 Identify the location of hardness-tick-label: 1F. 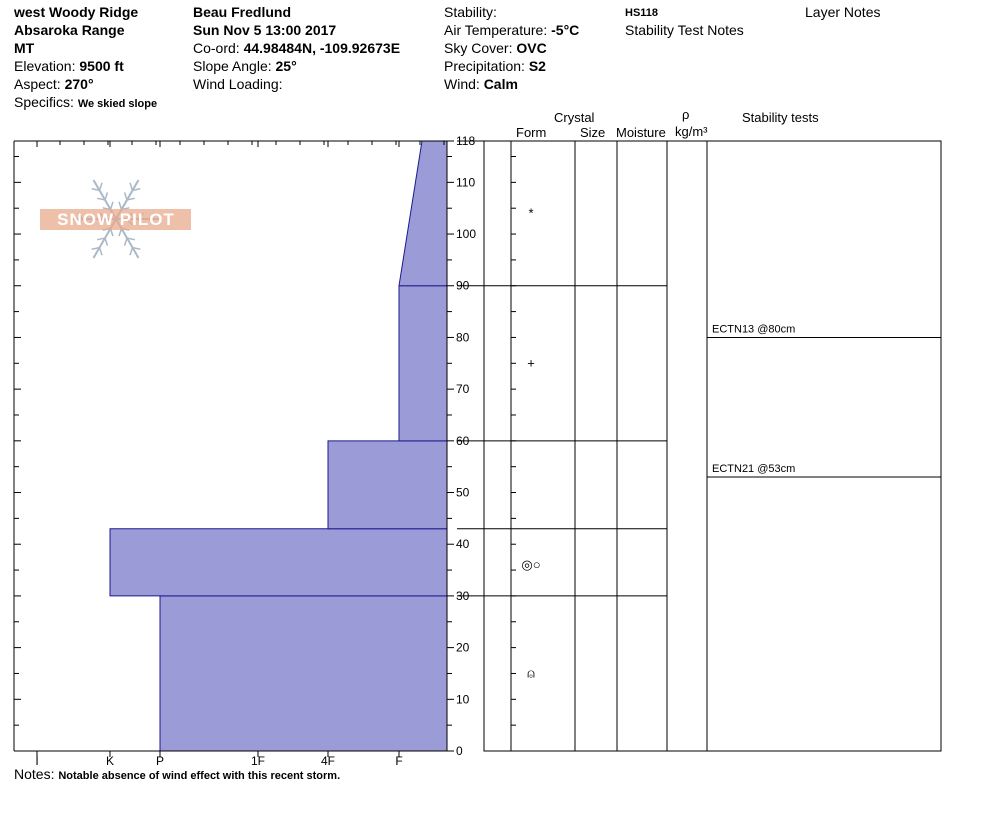
(258, 761).